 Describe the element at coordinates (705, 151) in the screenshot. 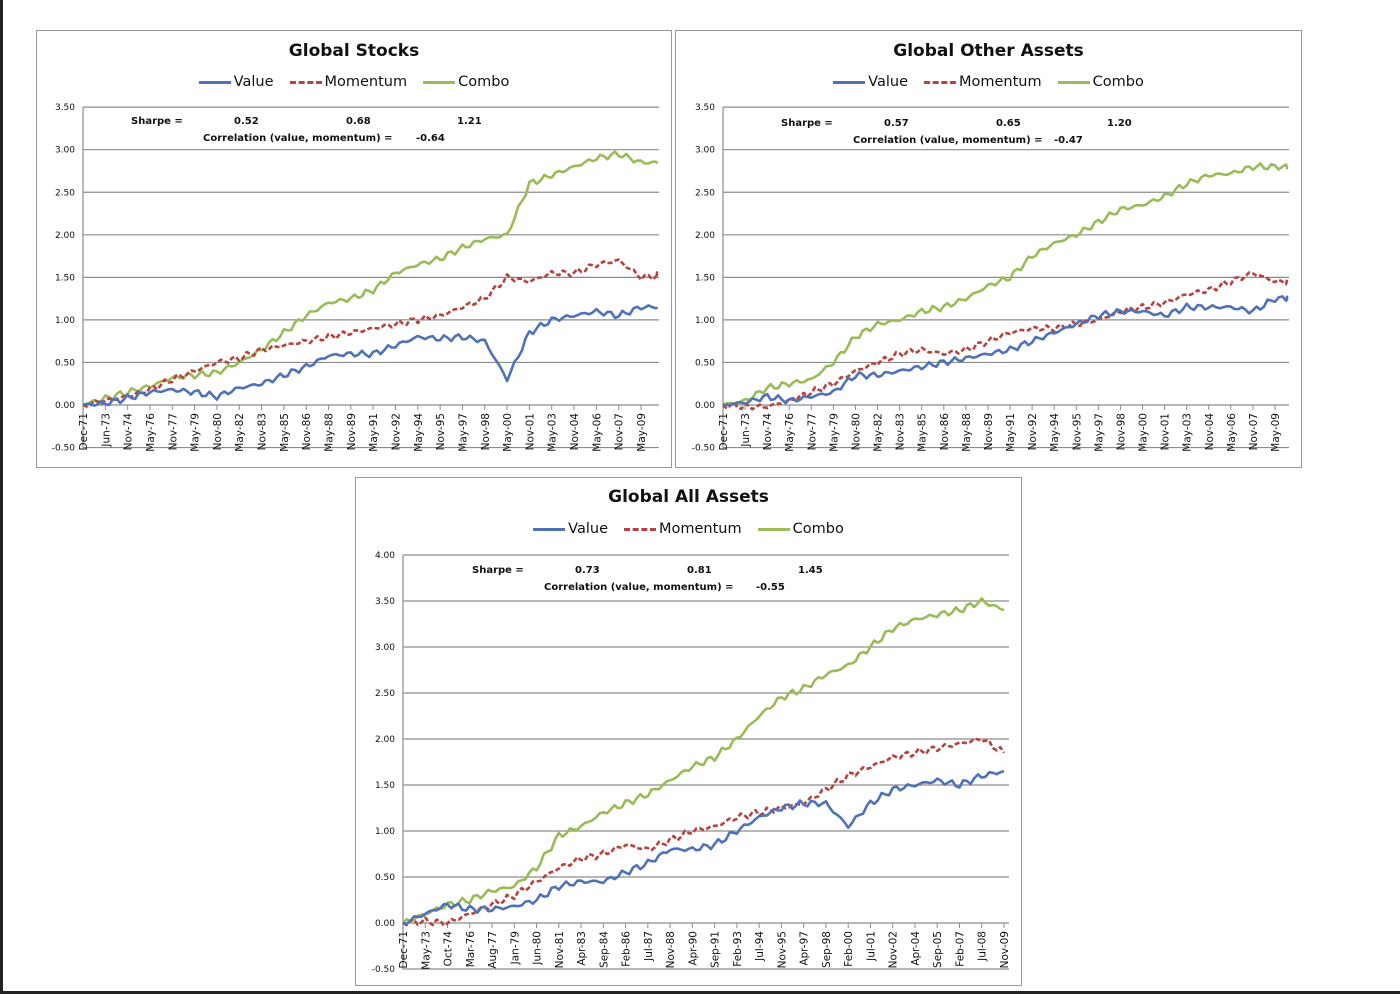

I see `y-tick-label: 3.00` at that location.